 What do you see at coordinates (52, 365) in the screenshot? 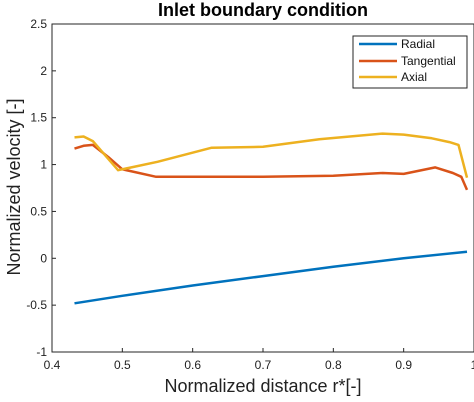
I see `x-tick-label: 0.4` at bounding box center [52, 365].